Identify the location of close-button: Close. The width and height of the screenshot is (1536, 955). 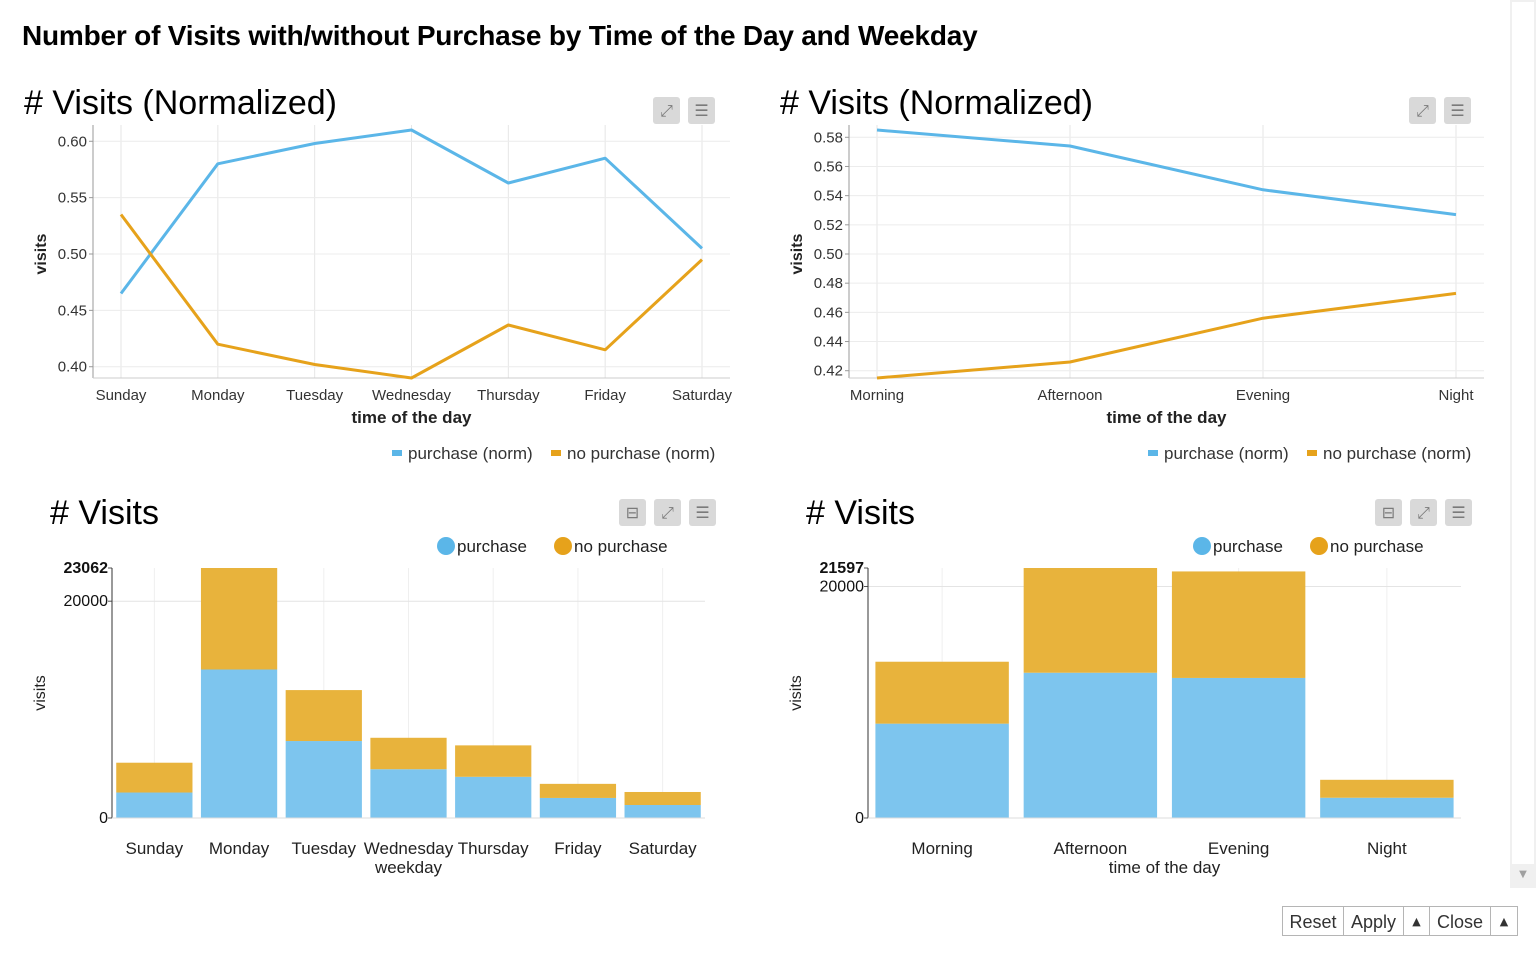
(1460, 921).